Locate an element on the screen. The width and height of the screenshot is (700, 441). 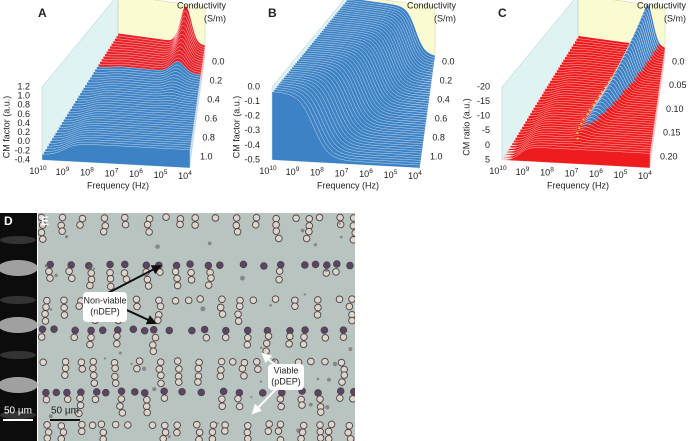
x-tick-label: 10⁶ is located at coordinates (136, 174).